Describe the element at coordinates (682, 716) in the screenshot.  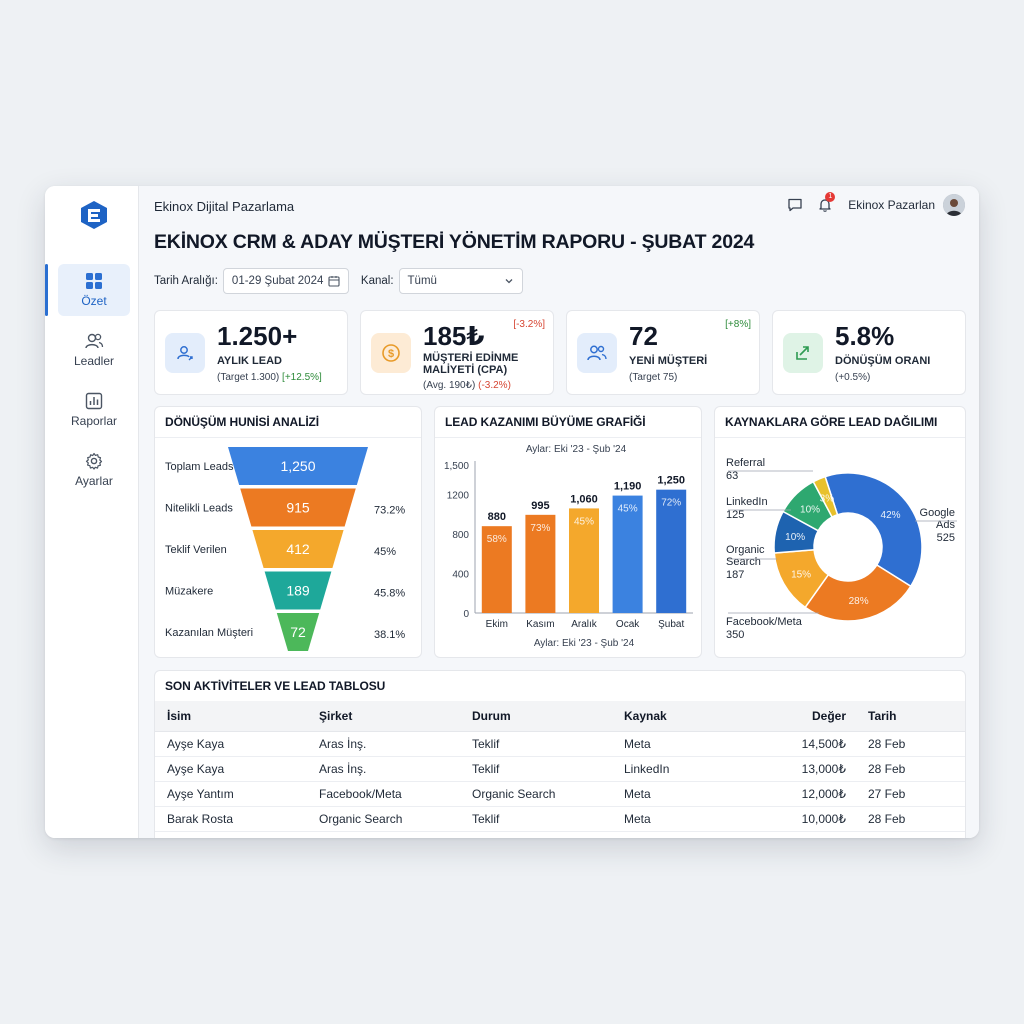
I see `column-header: Kaynak` at that location.